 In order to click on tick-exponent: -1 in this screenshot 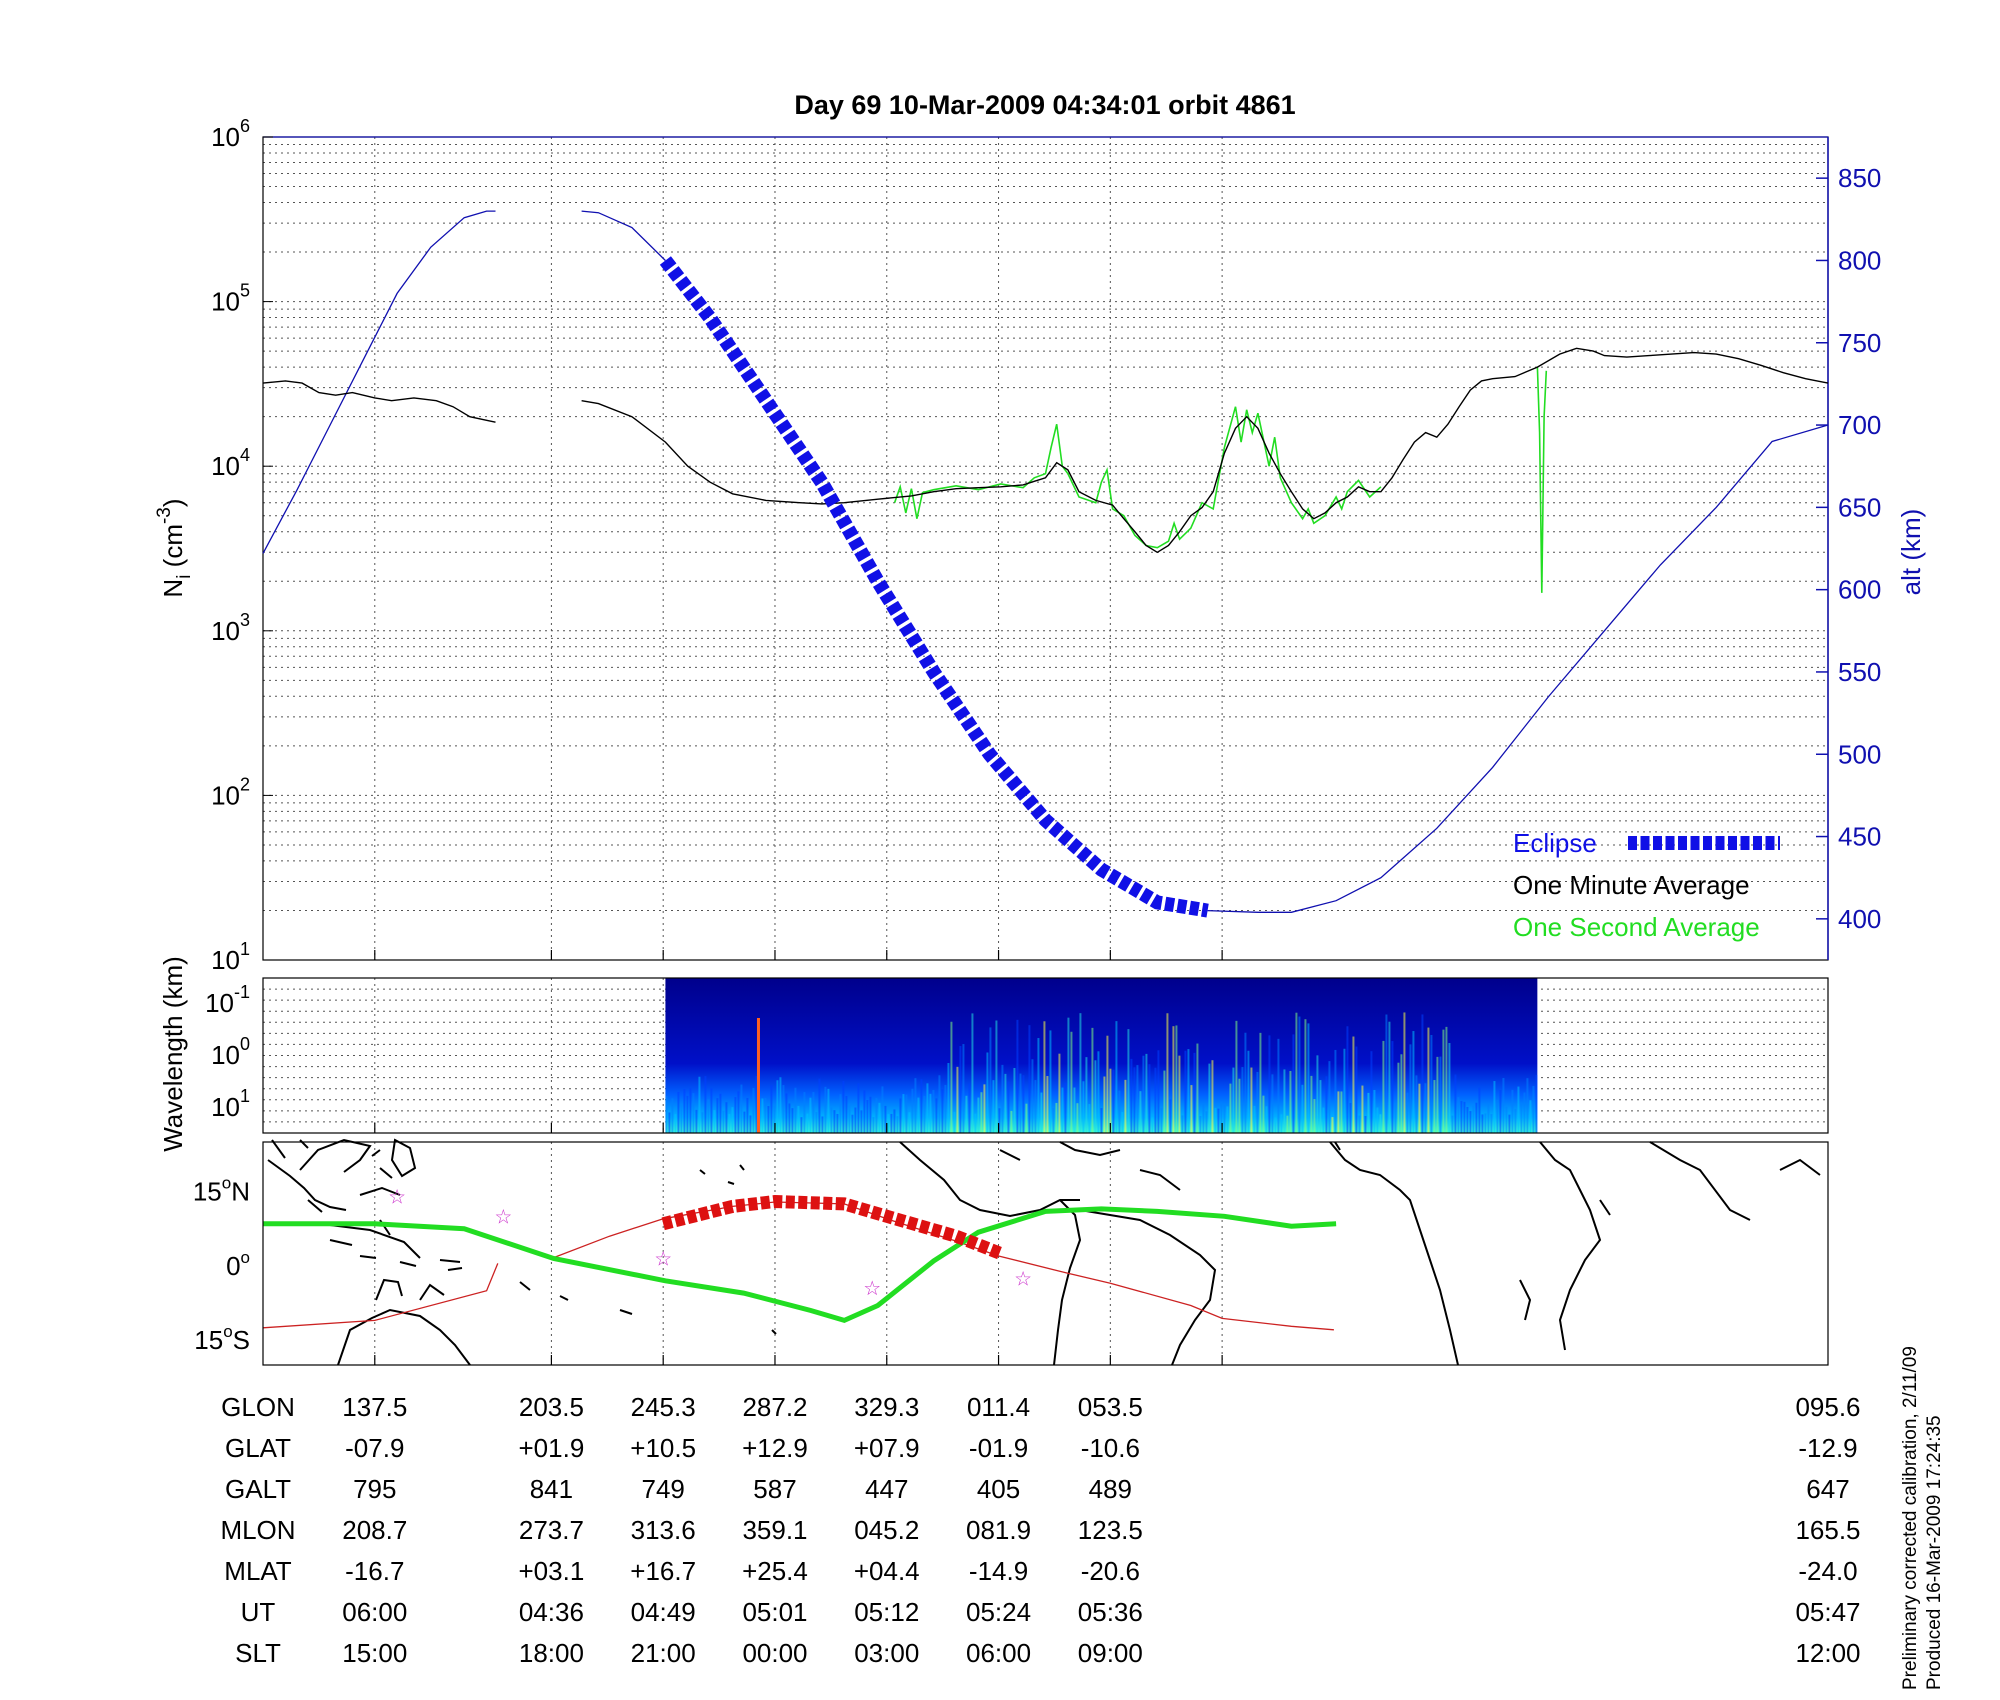, I will do `click(242, 992)`.